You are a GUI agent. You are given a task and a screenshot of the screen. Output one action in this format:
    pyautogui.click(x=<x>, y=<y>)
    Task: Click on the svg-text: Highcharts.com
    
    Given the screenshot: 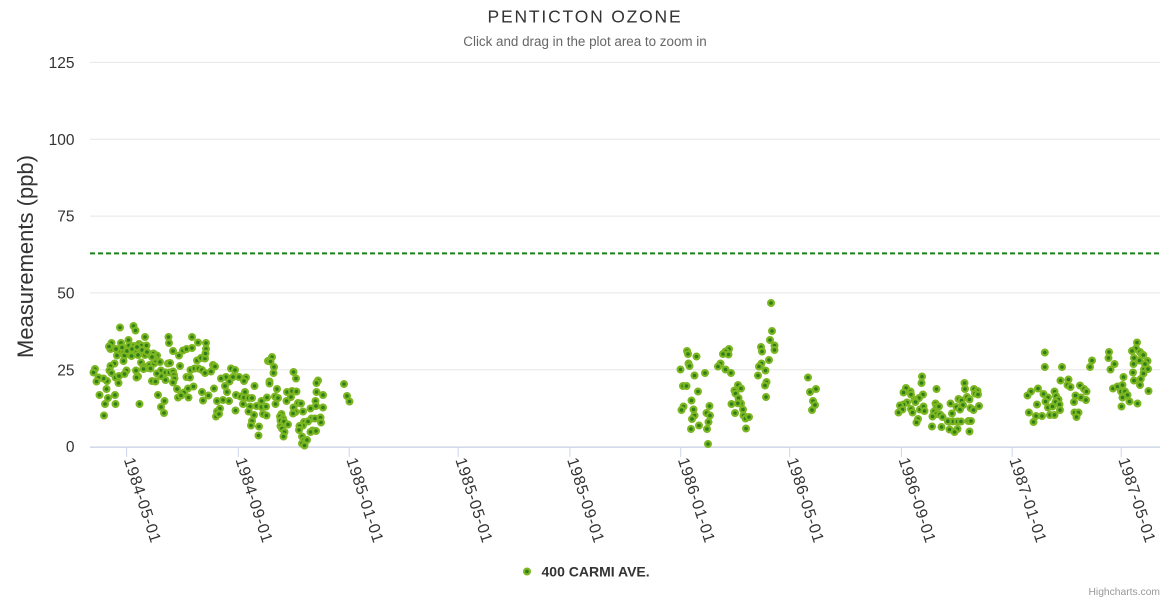 What is the action you would take?
    pyautogui.click(x=1124, y=592)
    